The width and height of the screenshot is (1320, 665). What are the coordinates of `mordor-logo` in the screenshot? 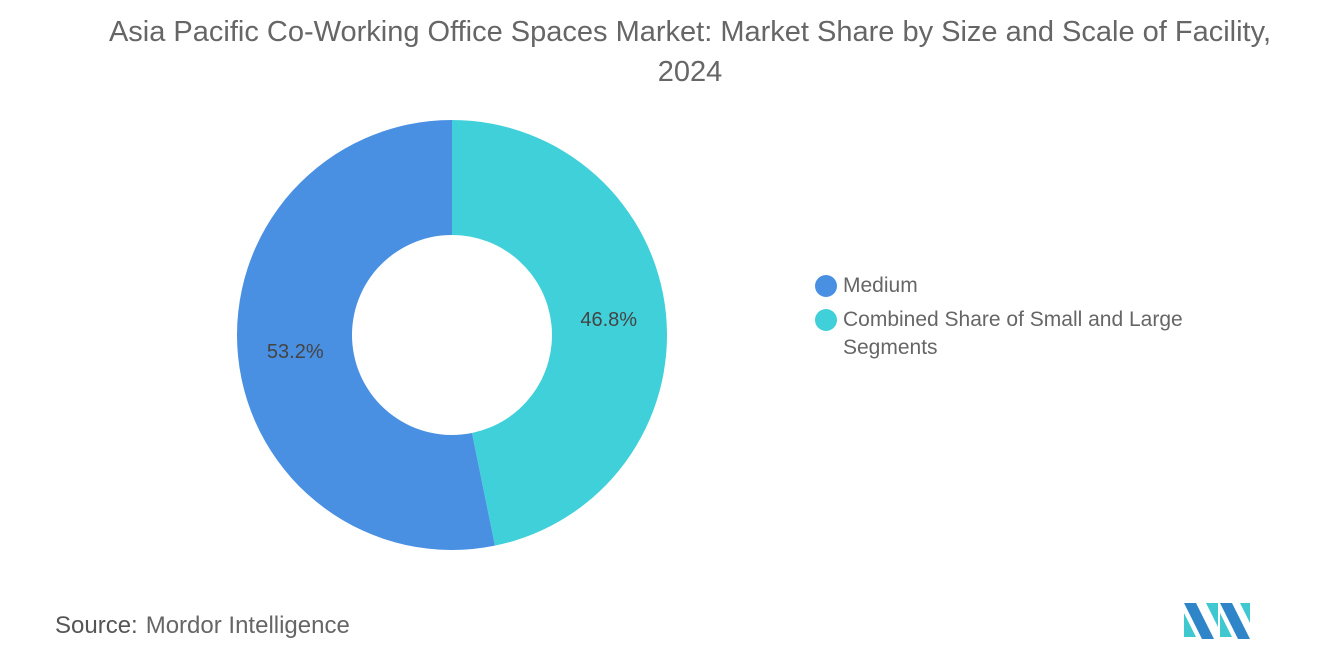 It's located at (1217, 621).